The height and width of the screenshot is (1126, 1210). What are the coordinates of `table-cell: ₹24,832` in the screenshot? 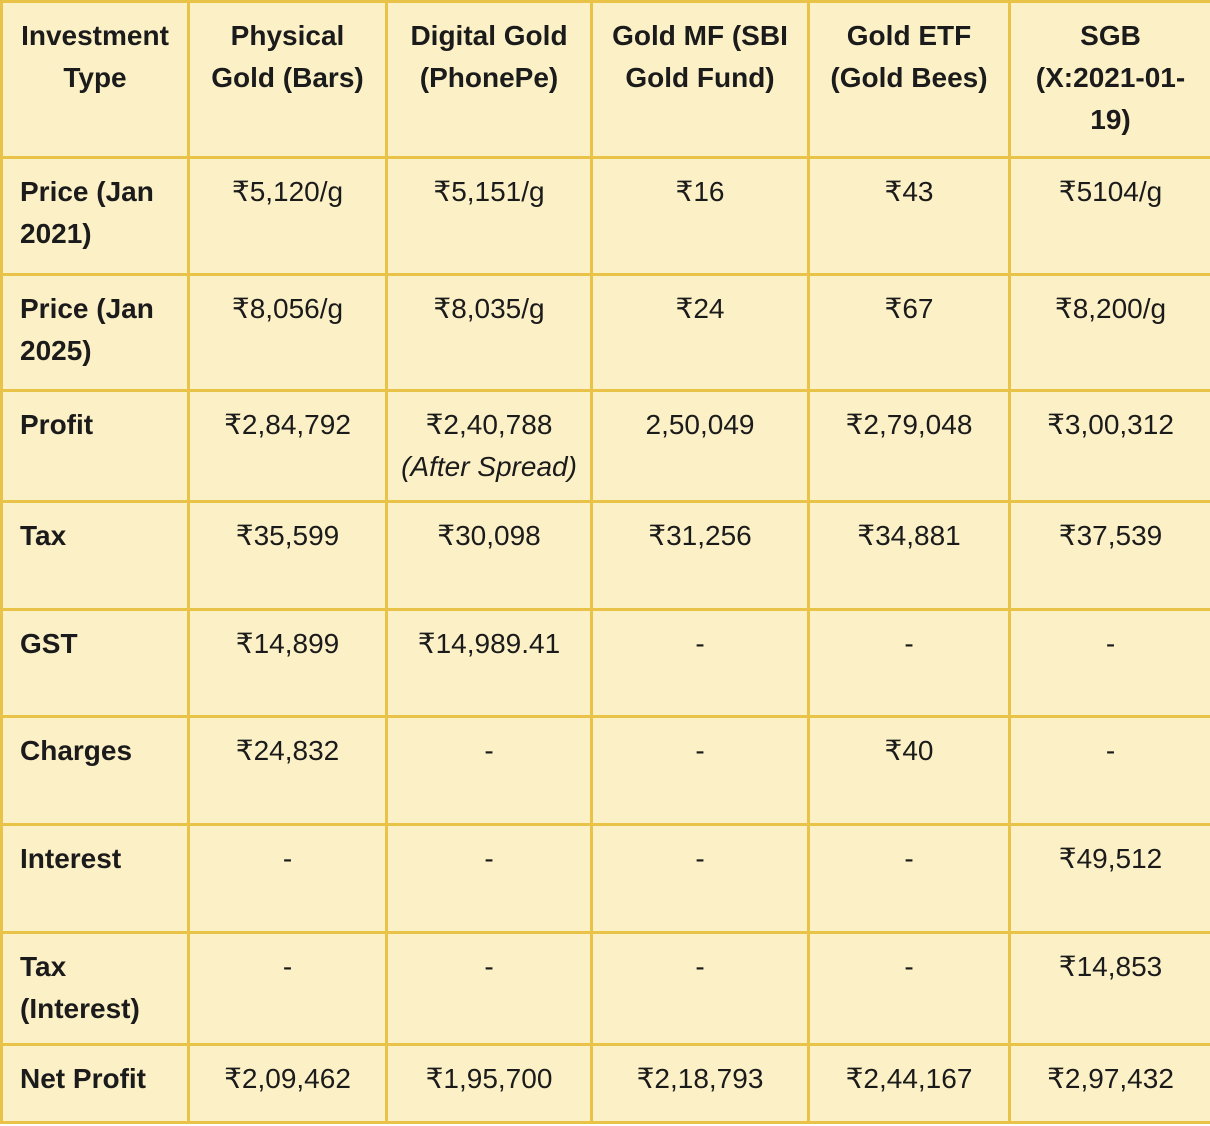 It's located at (287, 770).